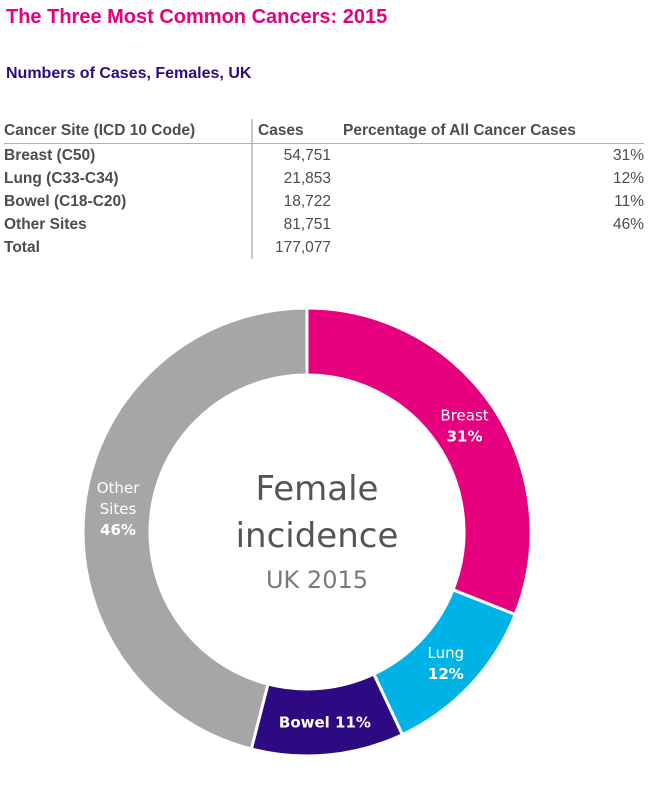  What do you see at coordinates (325, 723) in the screenshot?
I see `slice-label-bowel: Bowel 11%` at bounding box center [325, 723].